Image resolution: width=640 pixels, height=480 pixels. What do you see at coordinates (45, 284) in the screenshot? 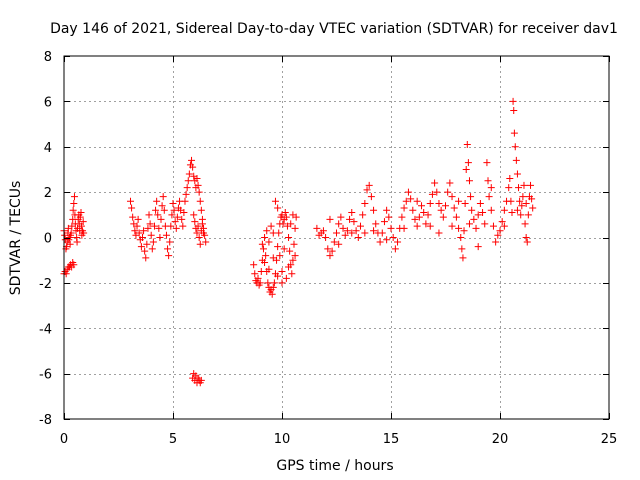
I see `y-tick-label: -2` at bounding box center [45, 284].